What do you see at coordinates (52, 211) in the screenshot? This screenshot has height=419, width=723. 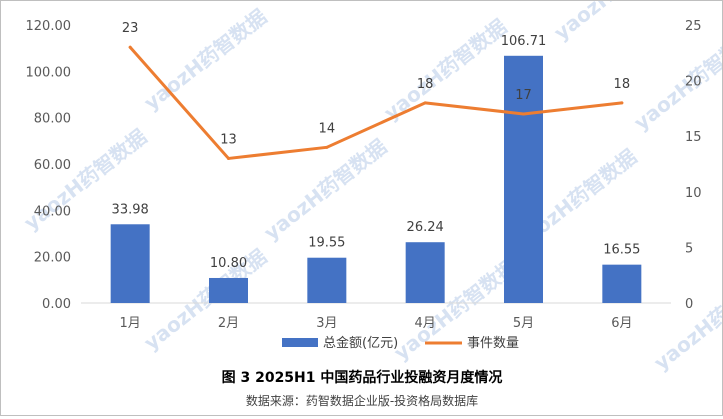 I see `left-axis-tick: 40.00` at bounding box center [52, 211].